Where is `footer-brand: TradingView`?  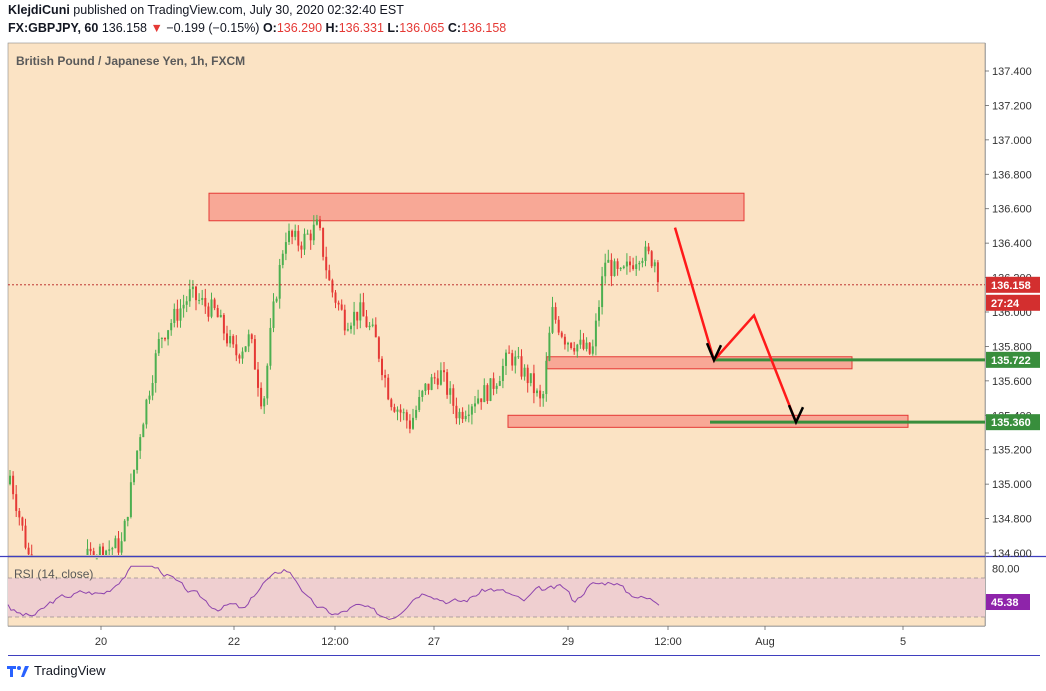 footer-brand: TradingView is located at coordinates (70, 670).